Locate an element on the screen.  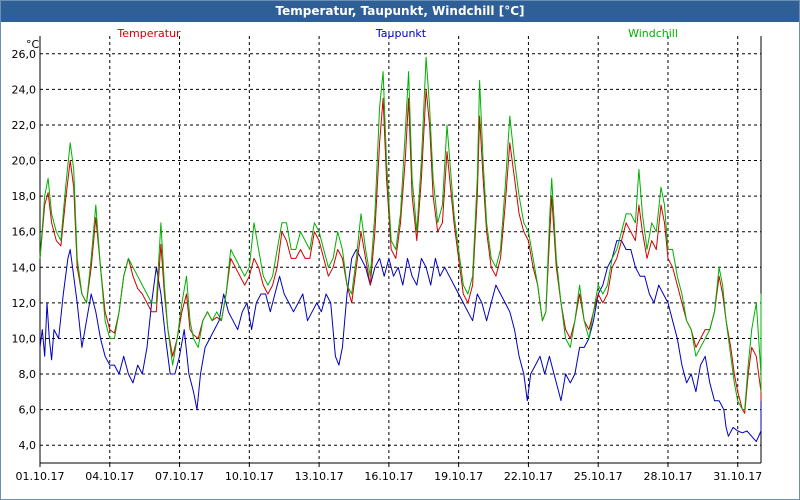
legend-entry-taupunkt: Taupunkt is located at coordinates (401, 33).